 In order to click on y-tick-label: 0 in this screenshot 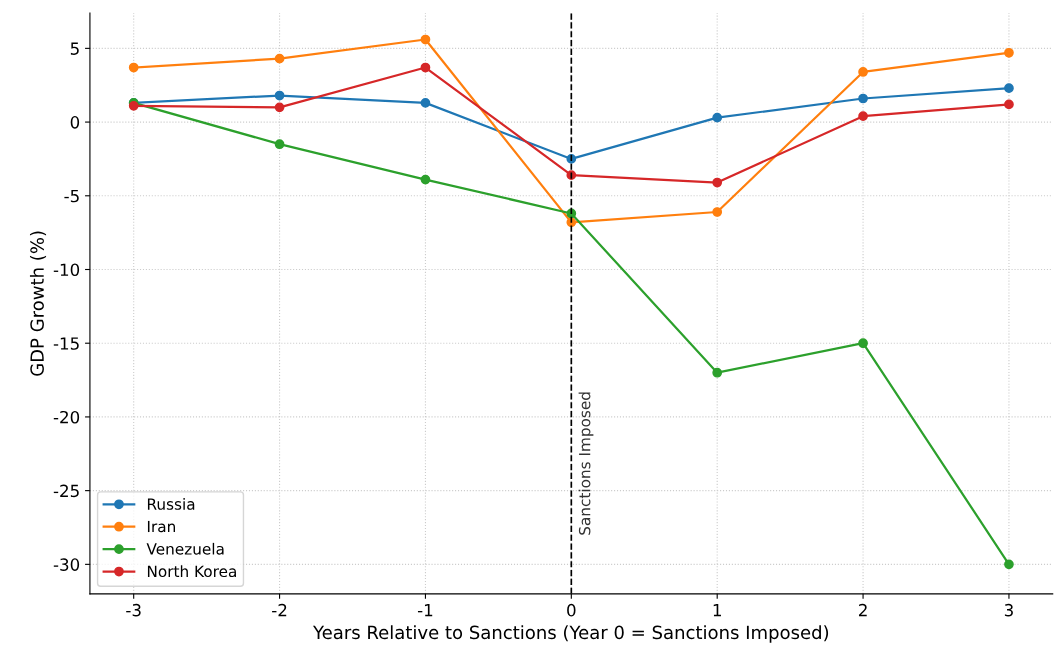, I will do `click(75, 122)`.